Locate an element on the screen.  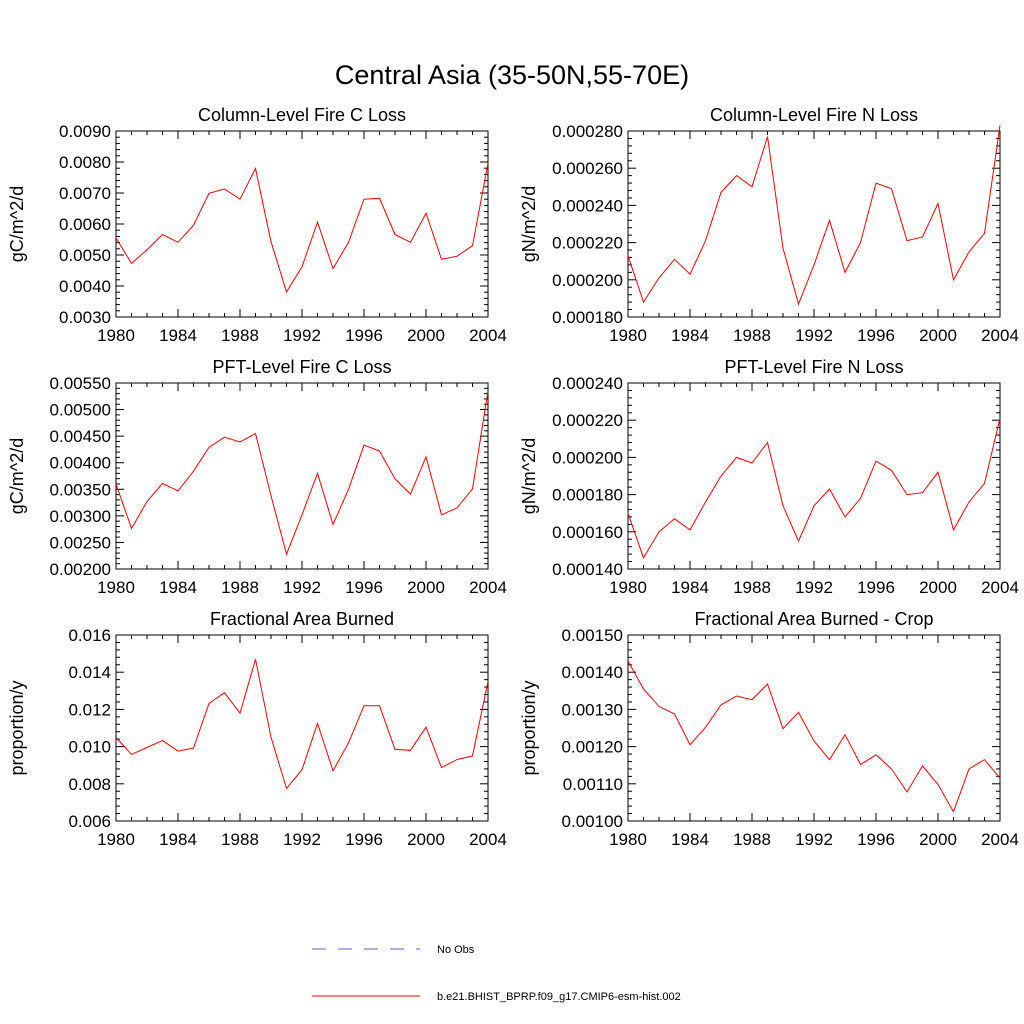
y-tick-label: 0.00150 is located at coordinates (592, 635).